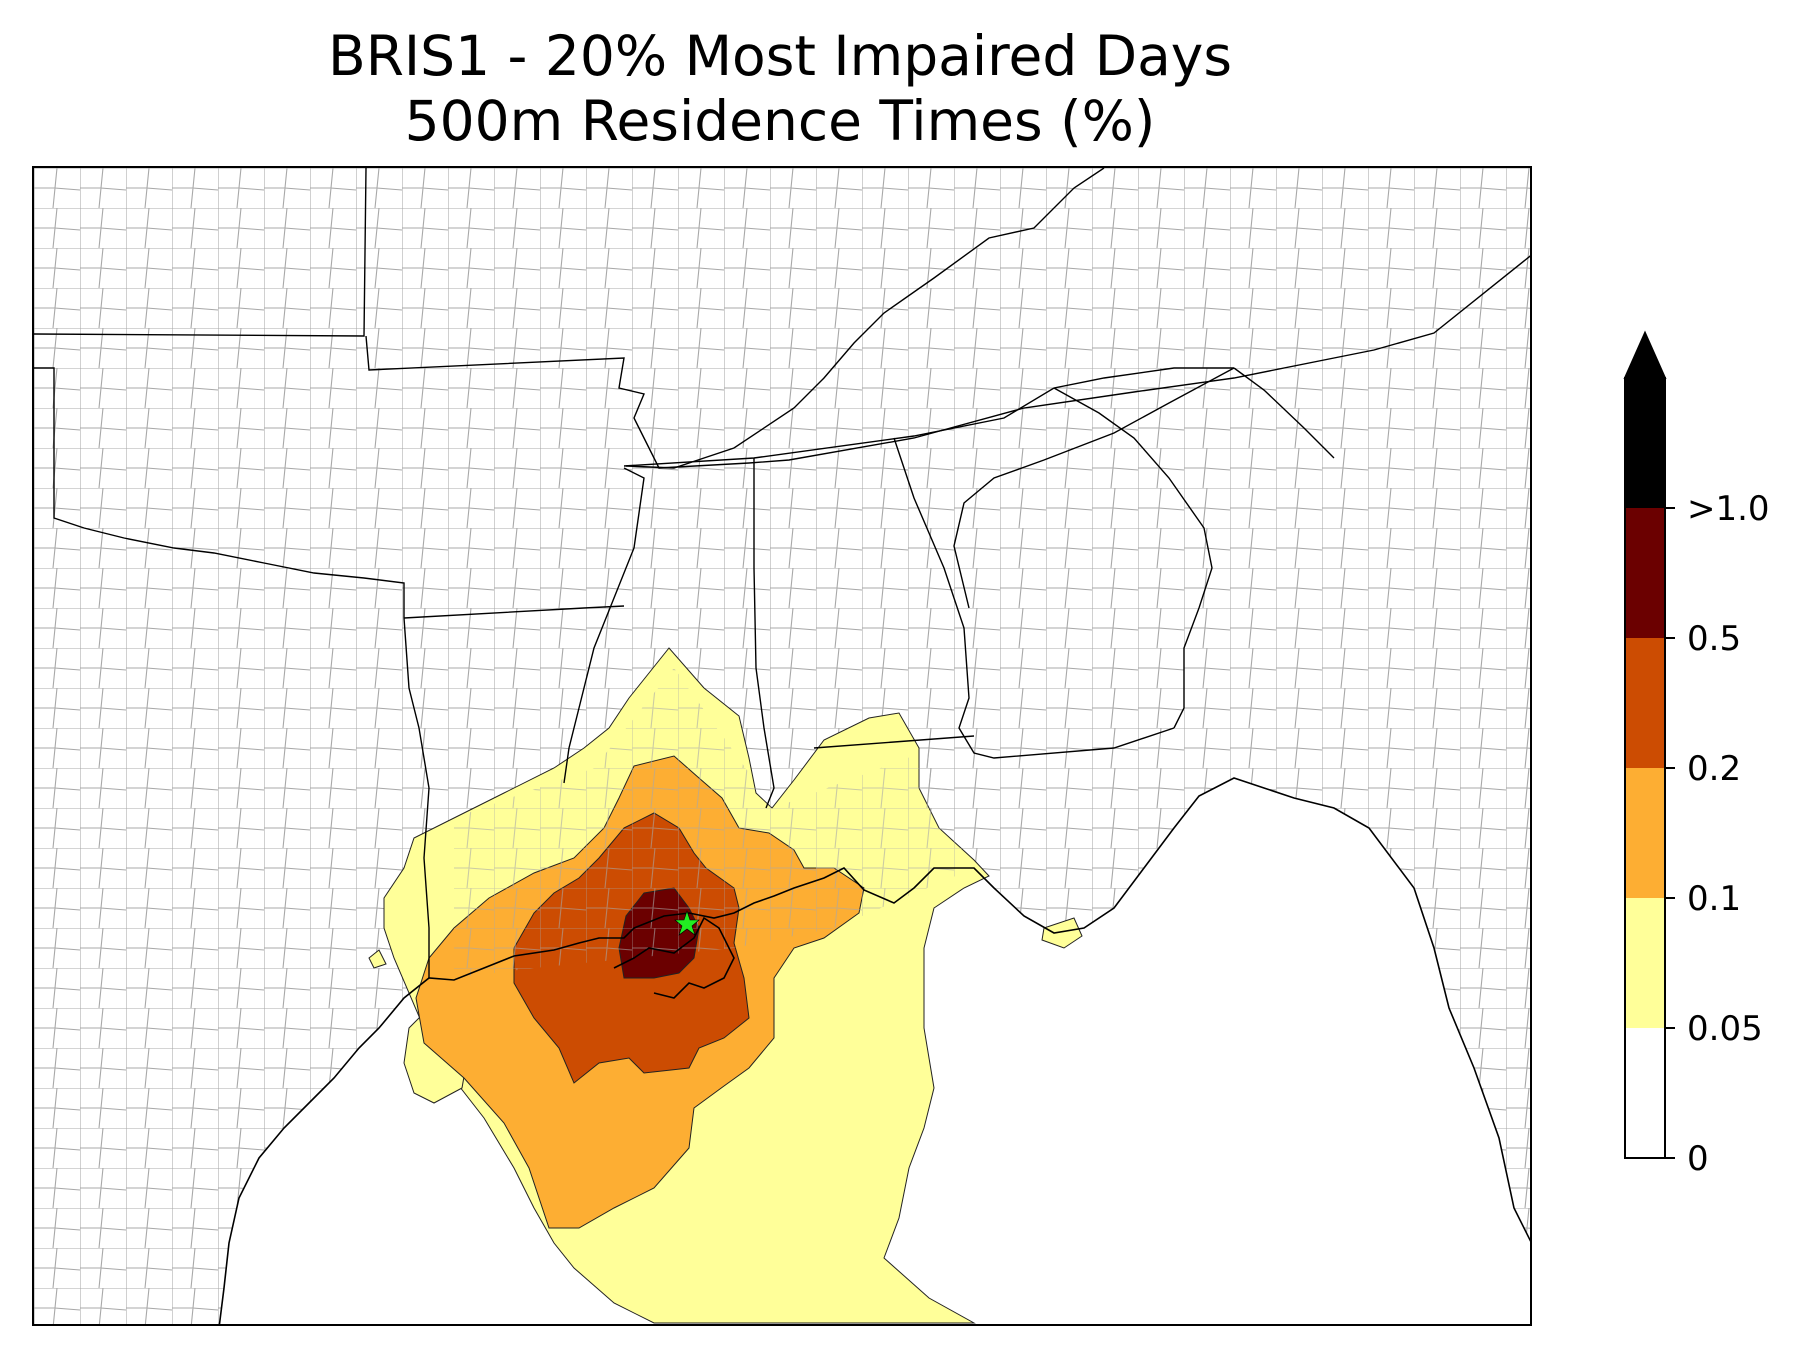 The image size is (1813, 1352). Describe the element at coordinates (1725, 1029) in the screenshot. I see `colorbar-tick-label: 0.05` at that location.